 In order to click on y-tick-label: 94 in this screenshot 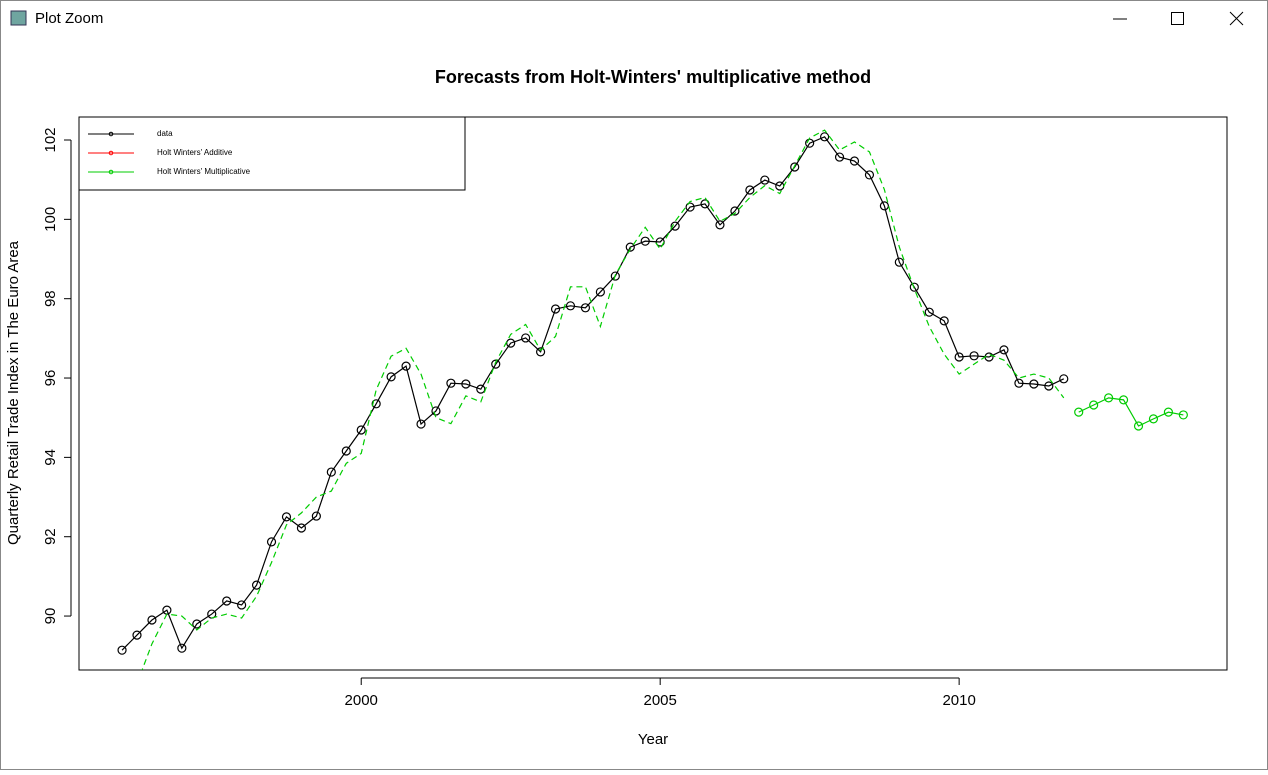, I will do `click(50, 457)`.